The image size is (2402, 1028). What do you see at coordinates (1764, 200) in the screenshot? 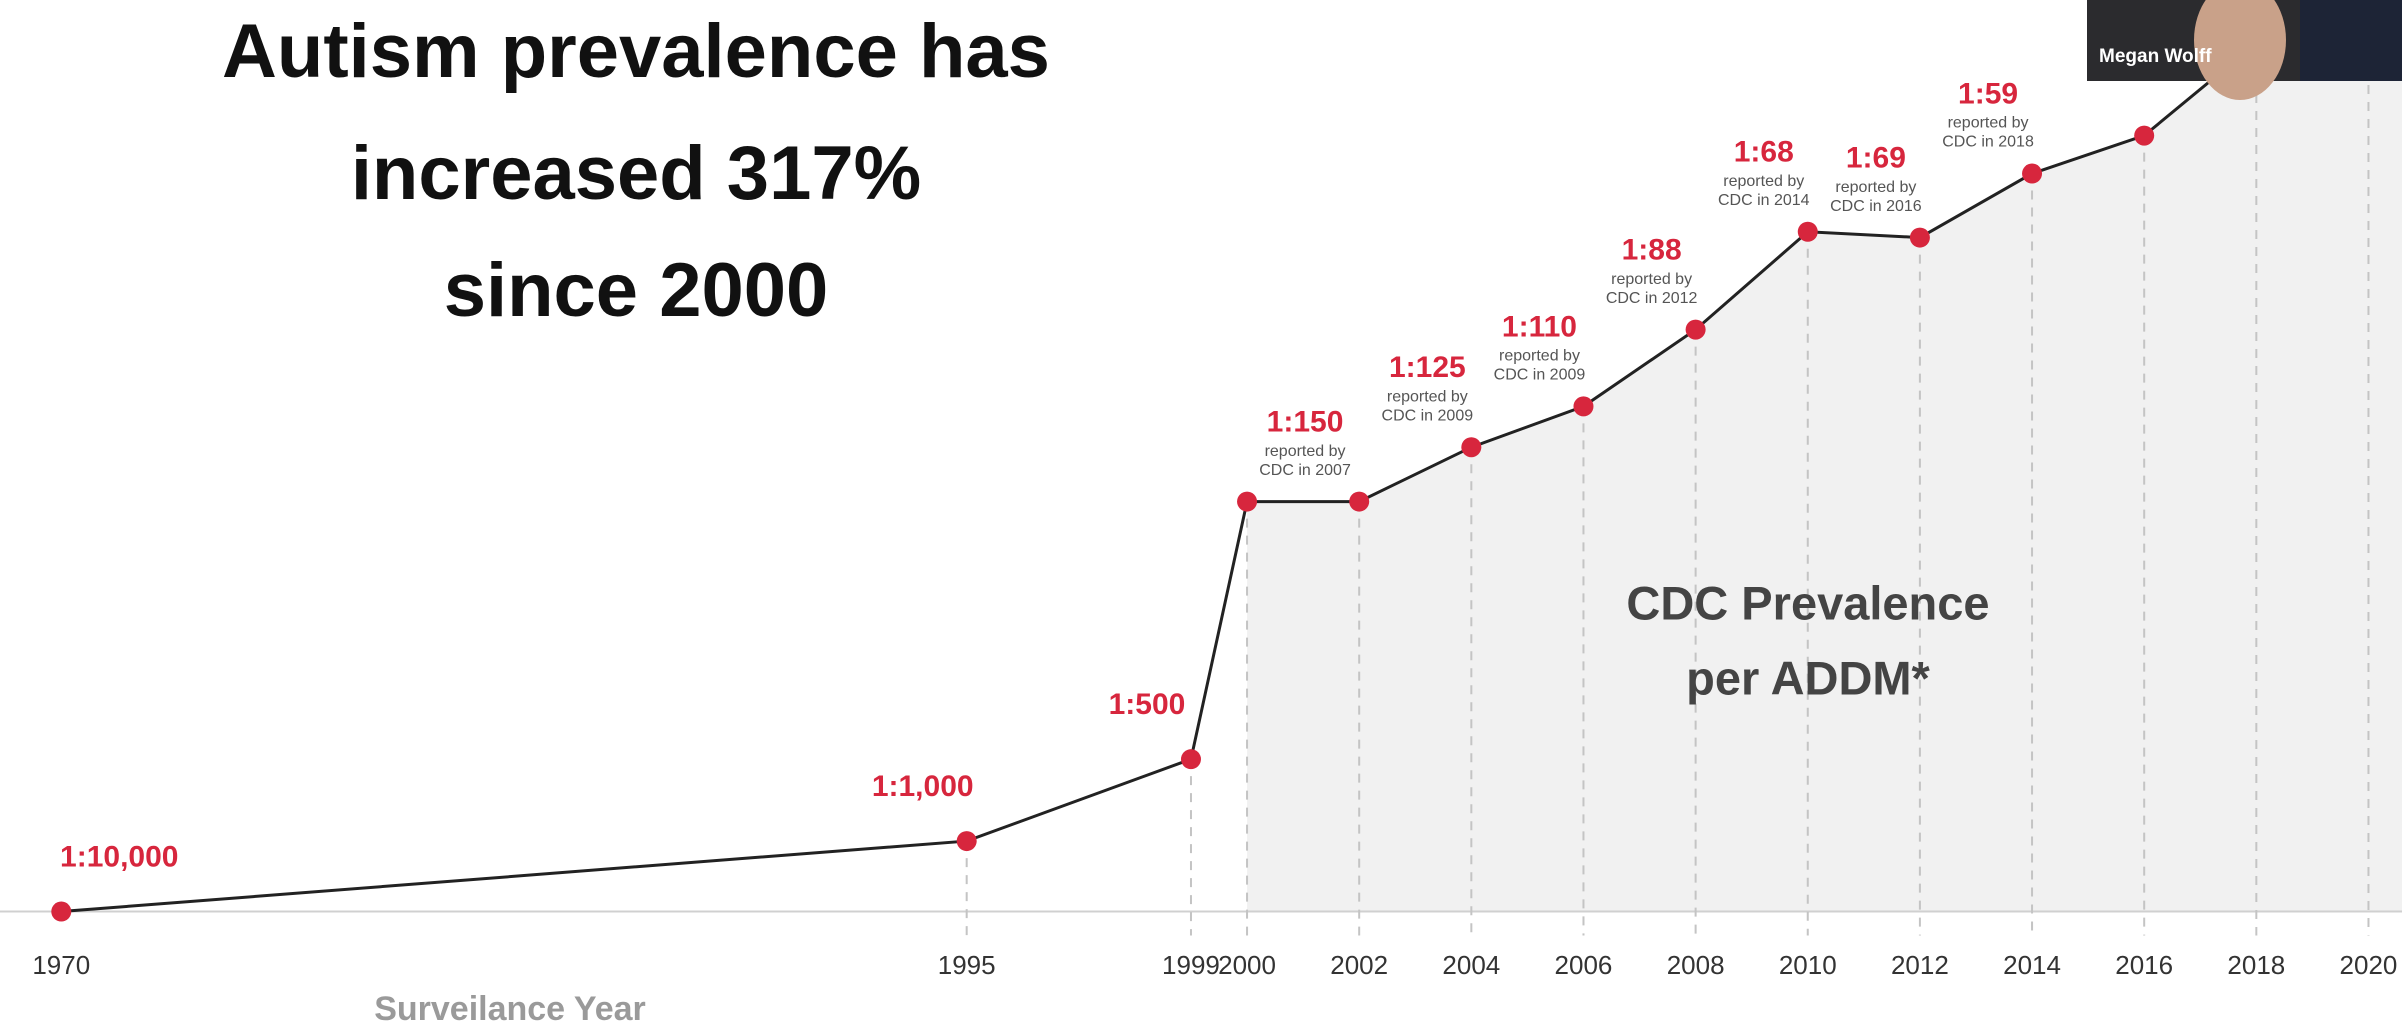
I see `data-note: CDC in 2014` at bounding box center [1764, 200].